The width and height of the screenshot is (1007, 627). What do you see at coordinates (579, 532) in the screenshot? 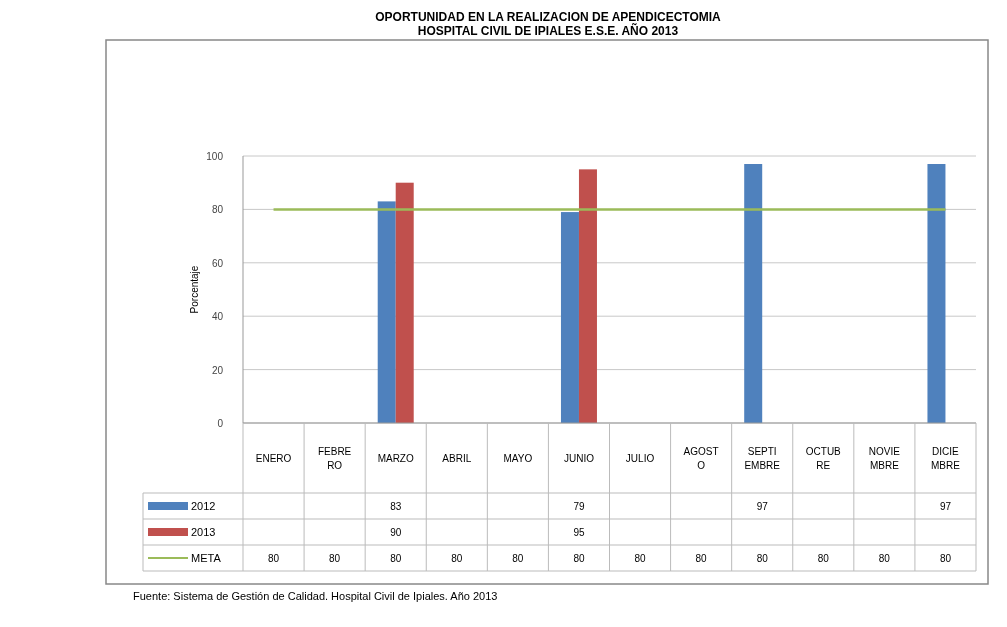
I see `data-label: 95` at bounding box center [579, 532].